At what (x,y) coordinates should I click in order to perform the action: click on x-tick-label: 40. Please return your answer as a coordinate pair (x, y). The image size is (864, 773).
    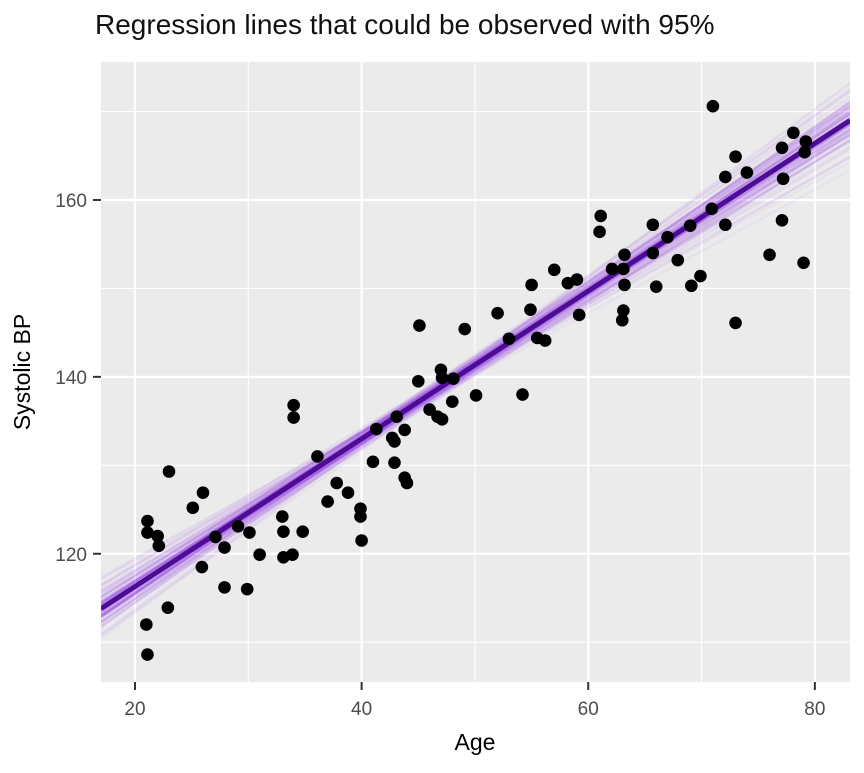
    Looking at the image, I should click on (361, 709).